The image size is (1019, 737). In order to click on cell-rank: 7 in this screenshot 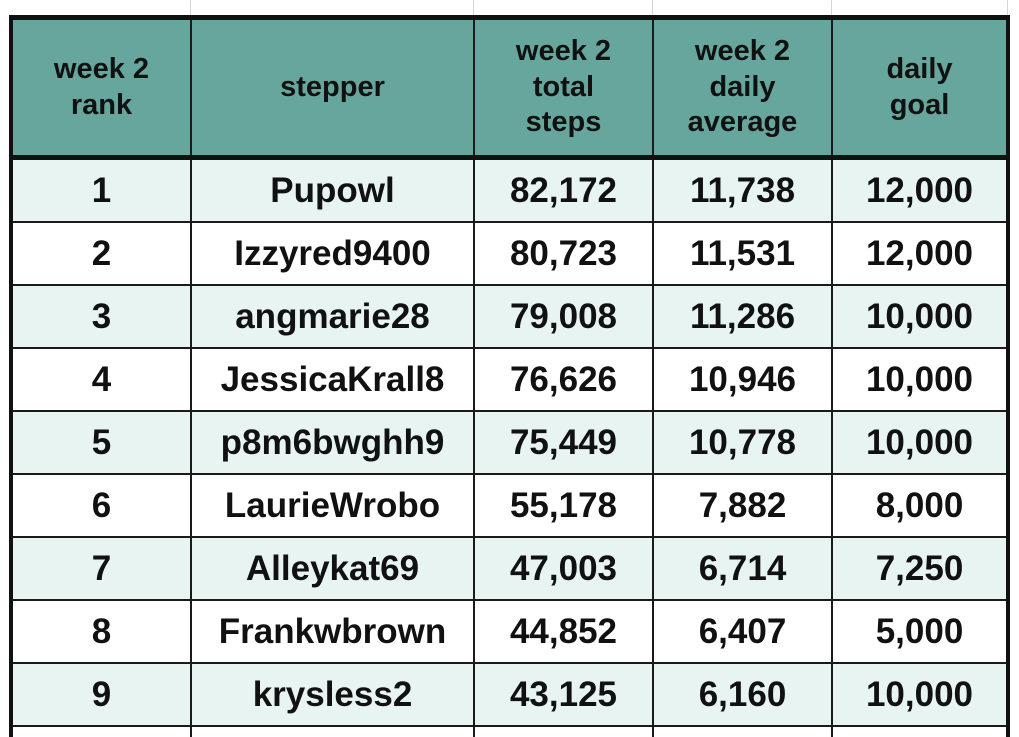, I will do `click(100, 569)`.